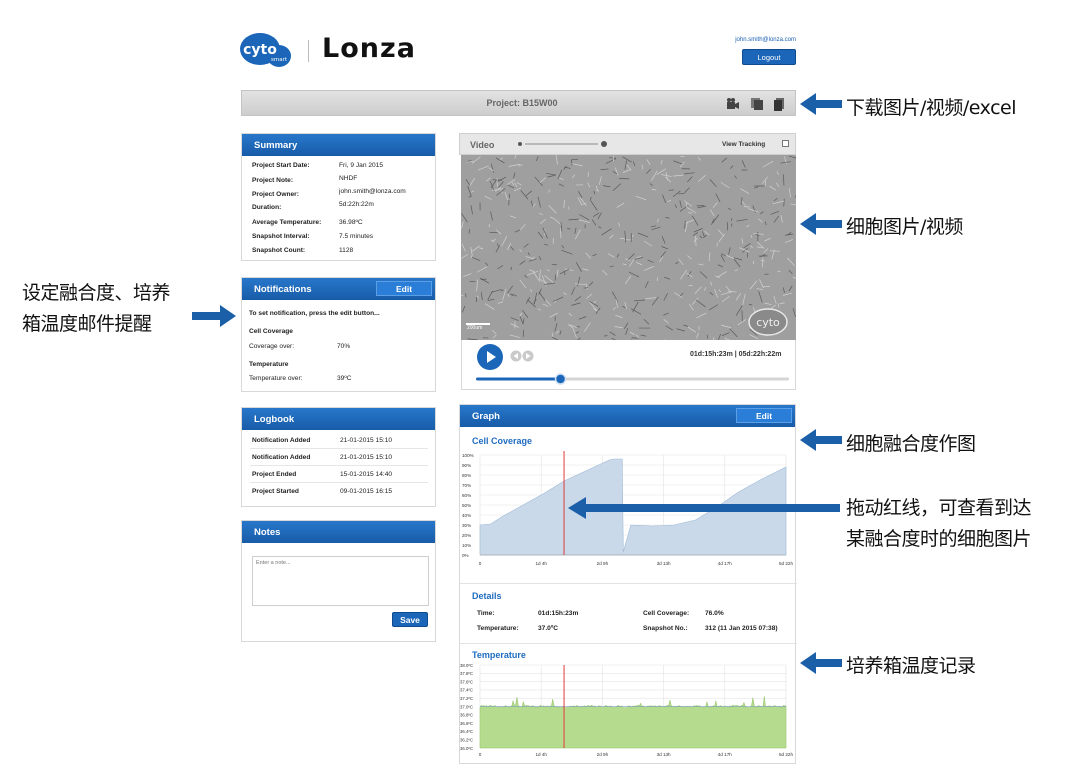 The image size is (1080, 771). Describe the element at coordinates (281, 165) in the screenshot. I see `summary-label: Project Start Date:` at that location.